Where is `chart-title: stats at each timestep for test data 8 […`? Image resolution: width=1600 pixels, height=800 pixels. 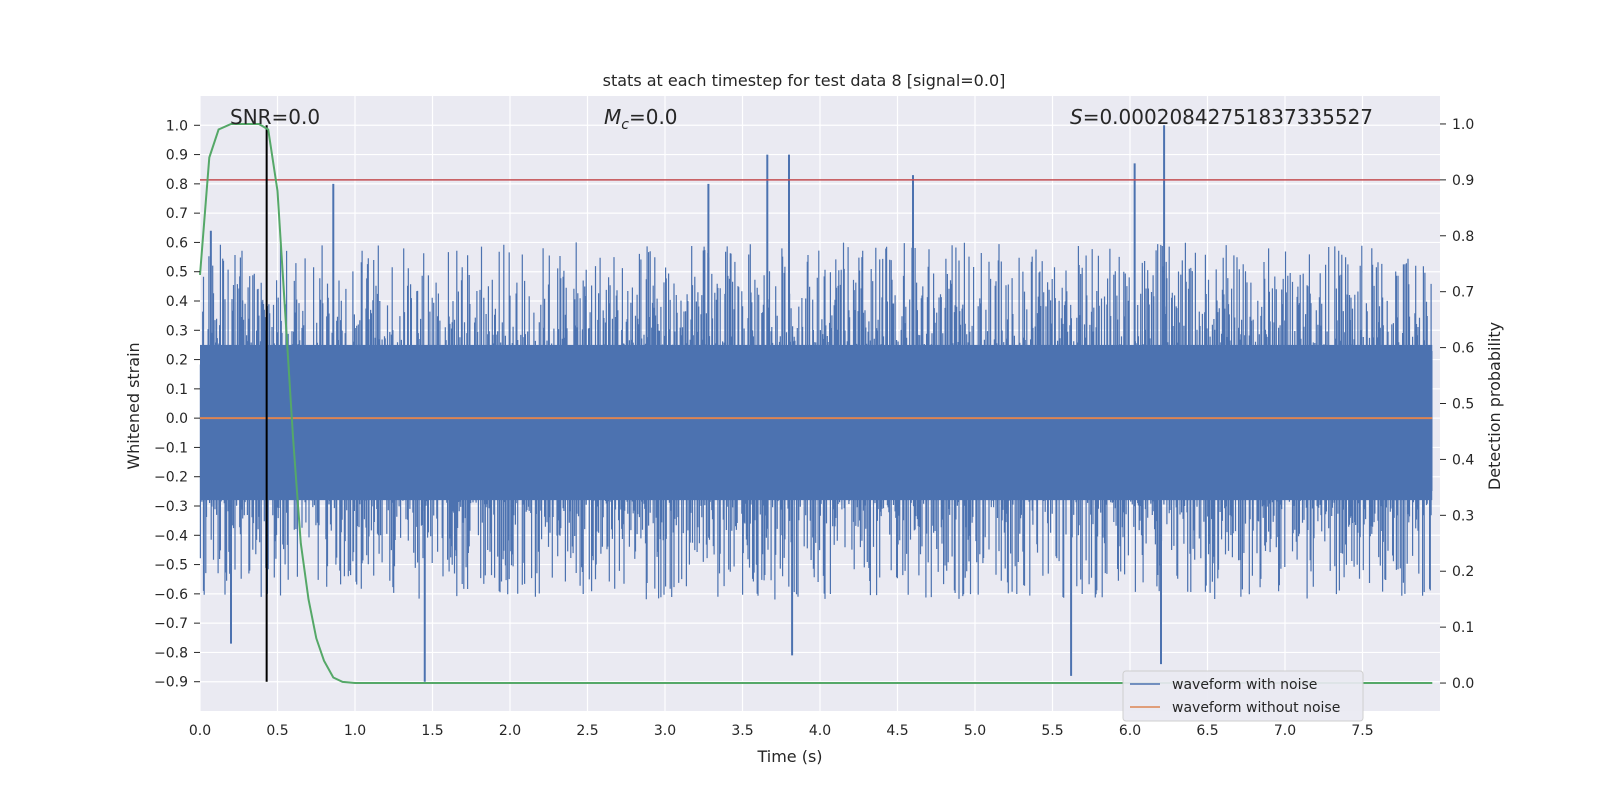 chart-title: stats at each timestep for test data 8 [… is located at coordinates (804, 80).